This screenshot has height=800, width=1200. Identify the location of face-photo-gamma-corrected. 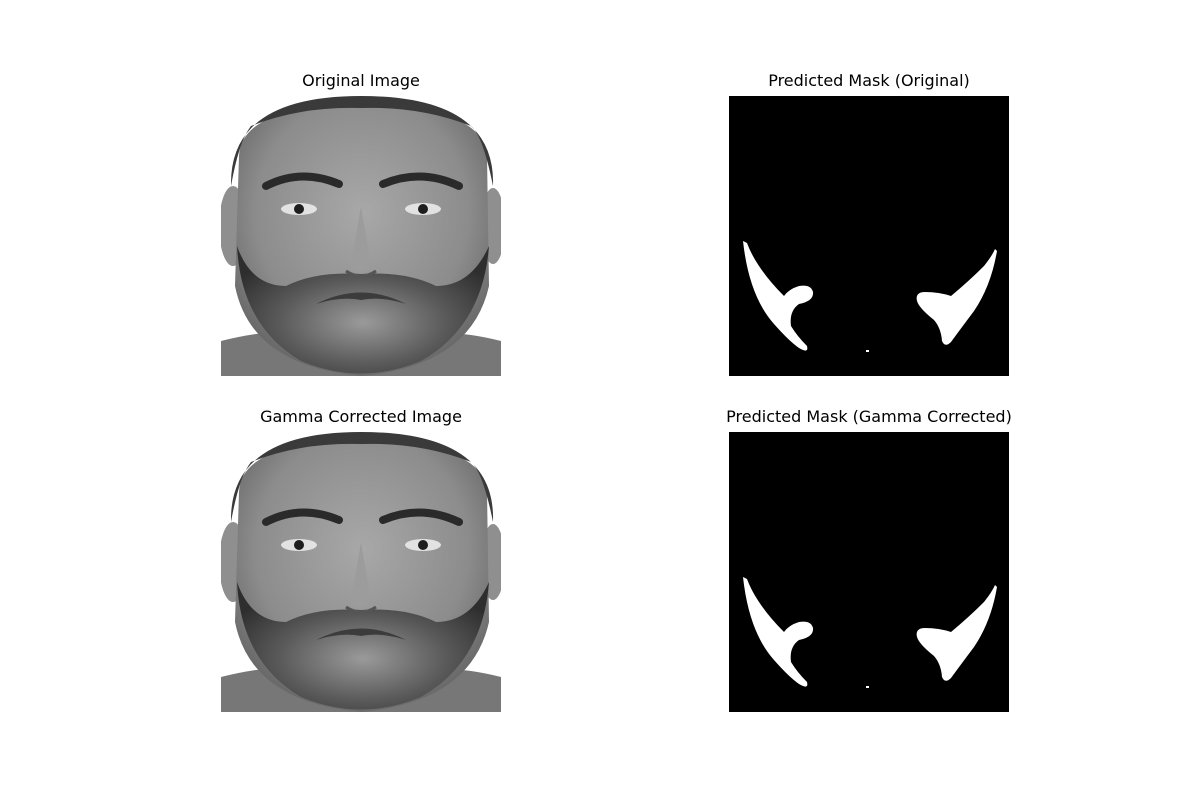
(361, 572).